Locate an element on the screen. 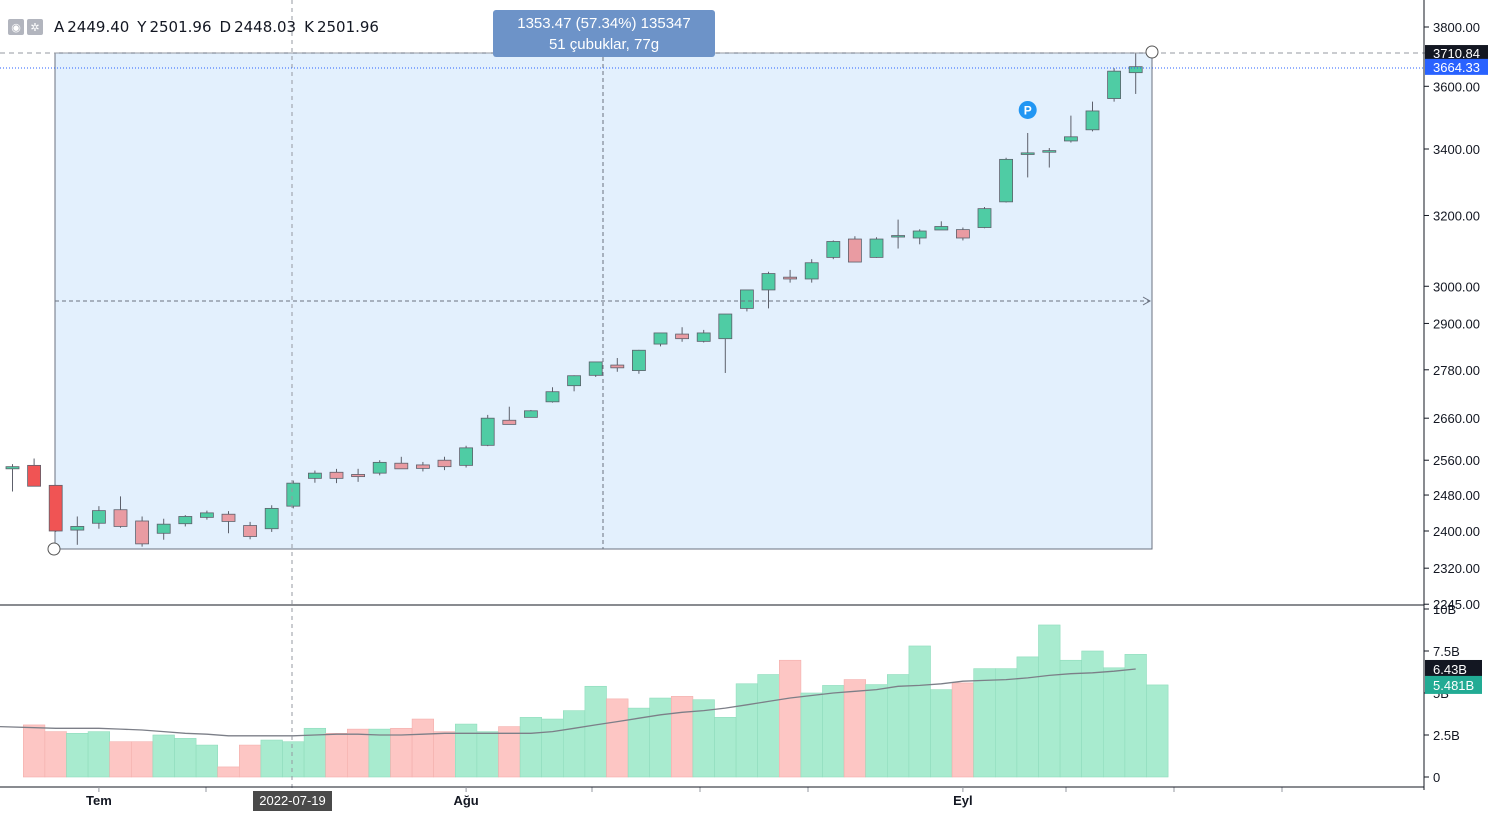 The image size is (1490, 814). pivot-marker-dot is located at coordinates (1027, 109).